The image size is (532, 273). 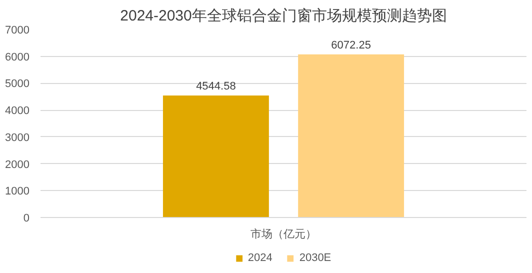 What do you see at coordinates (17, 192) in the screenshot?
I see `y-tick-label: 1000` at bounding box center [17, 192].